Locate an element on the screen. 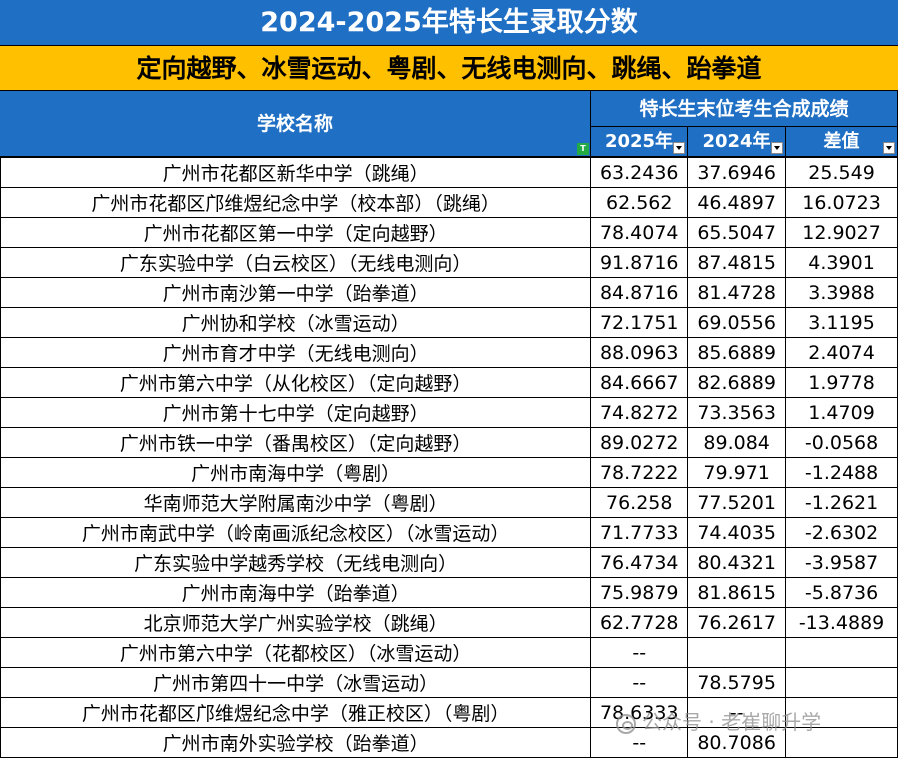 Image resolution: width=898 pixels, height=758 pixels. score-2025-cell: 62.7728 is located at coordinates (639, 622).